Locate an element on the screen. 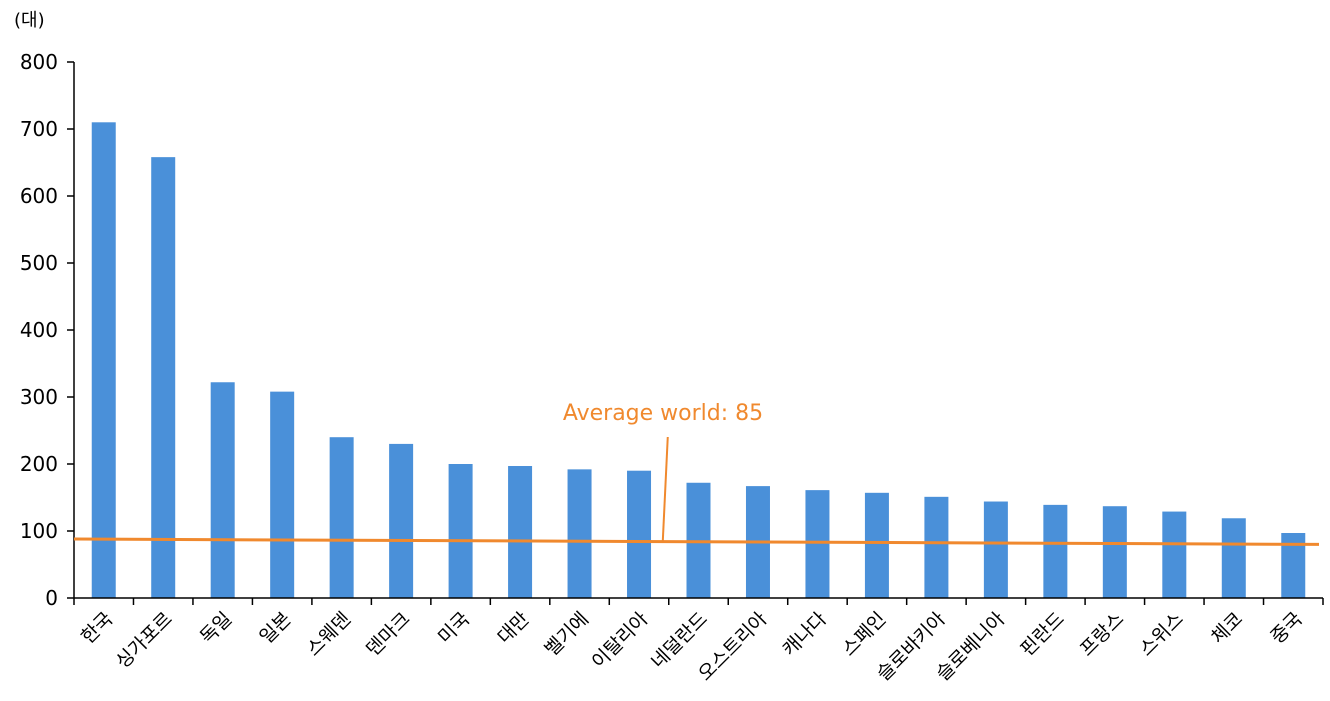 The width and height of the screenshot is (1330, 701). y-tick-label: 500 is located at coordinates (39, 263).